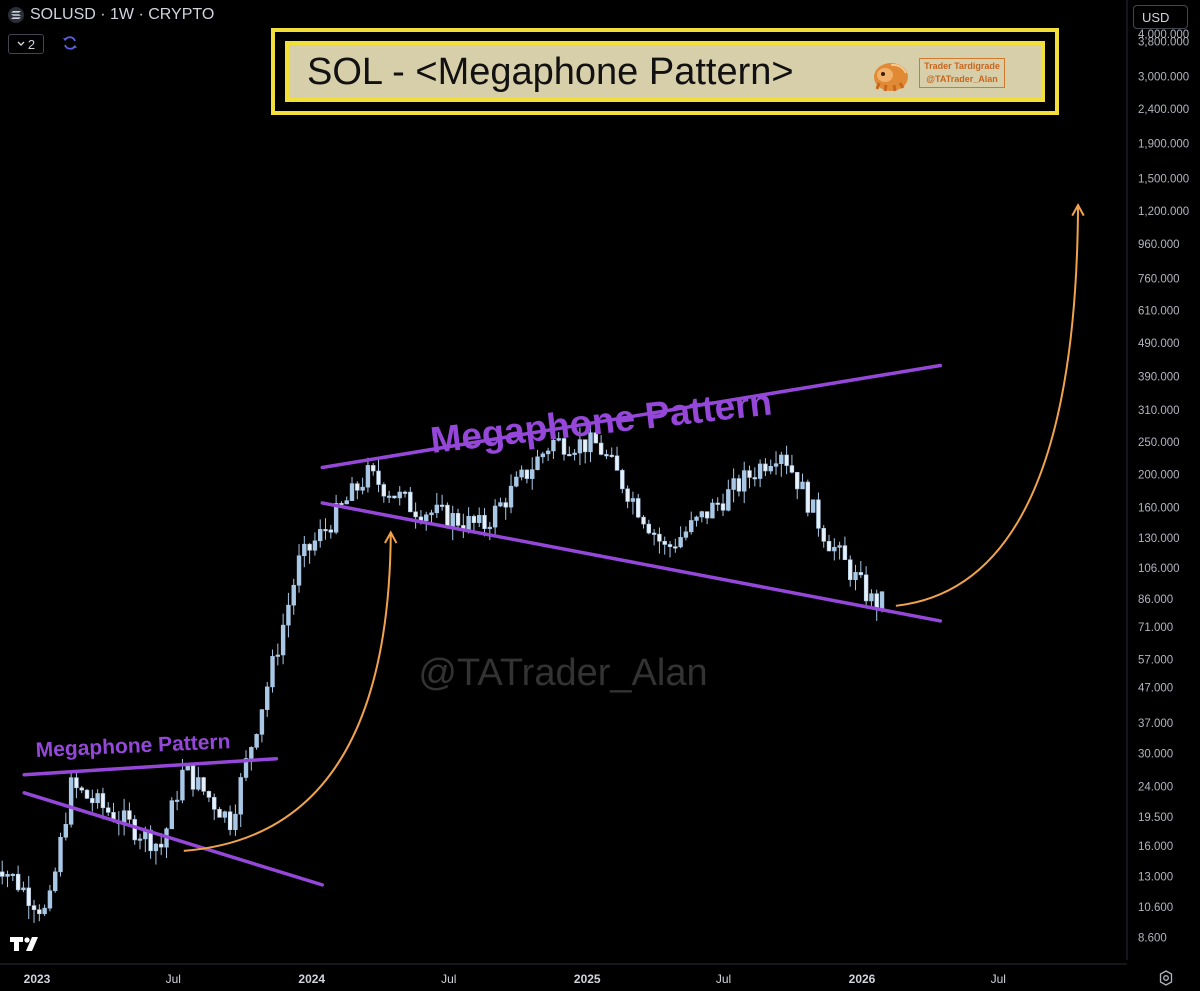  I want to click on currency-selector: USD, so click(1160, 17).